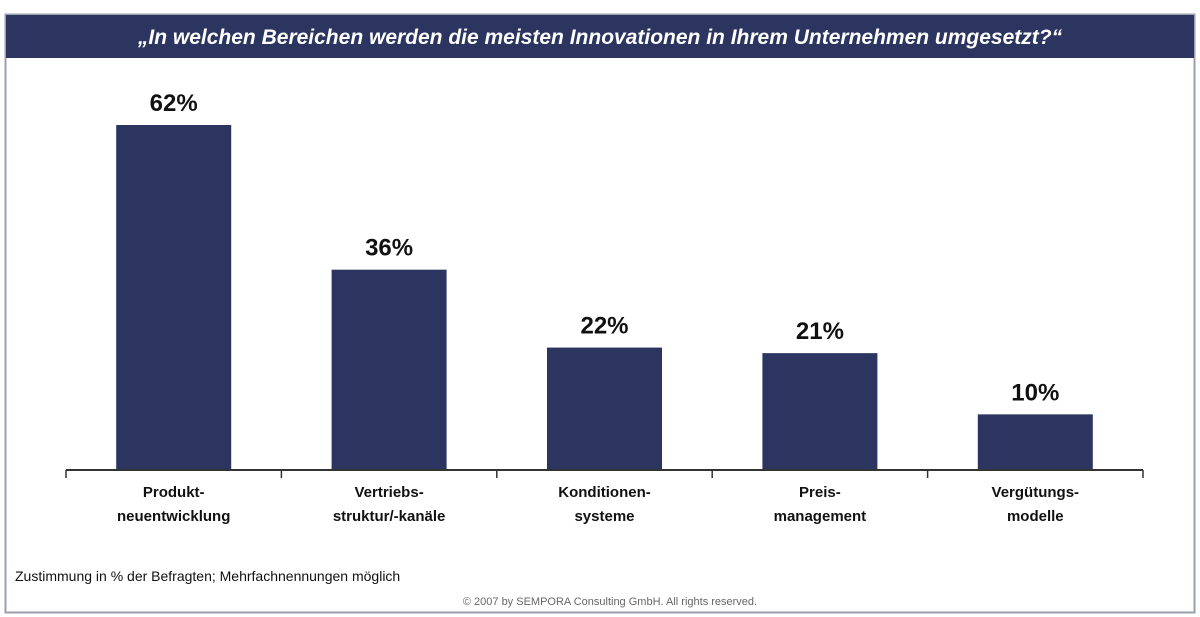 The width and height of the screenshot is (1200, 617). Describe the element at coordinates (173, 516) in the screenshot. I see `category-label: neuentwicklung` at that location.